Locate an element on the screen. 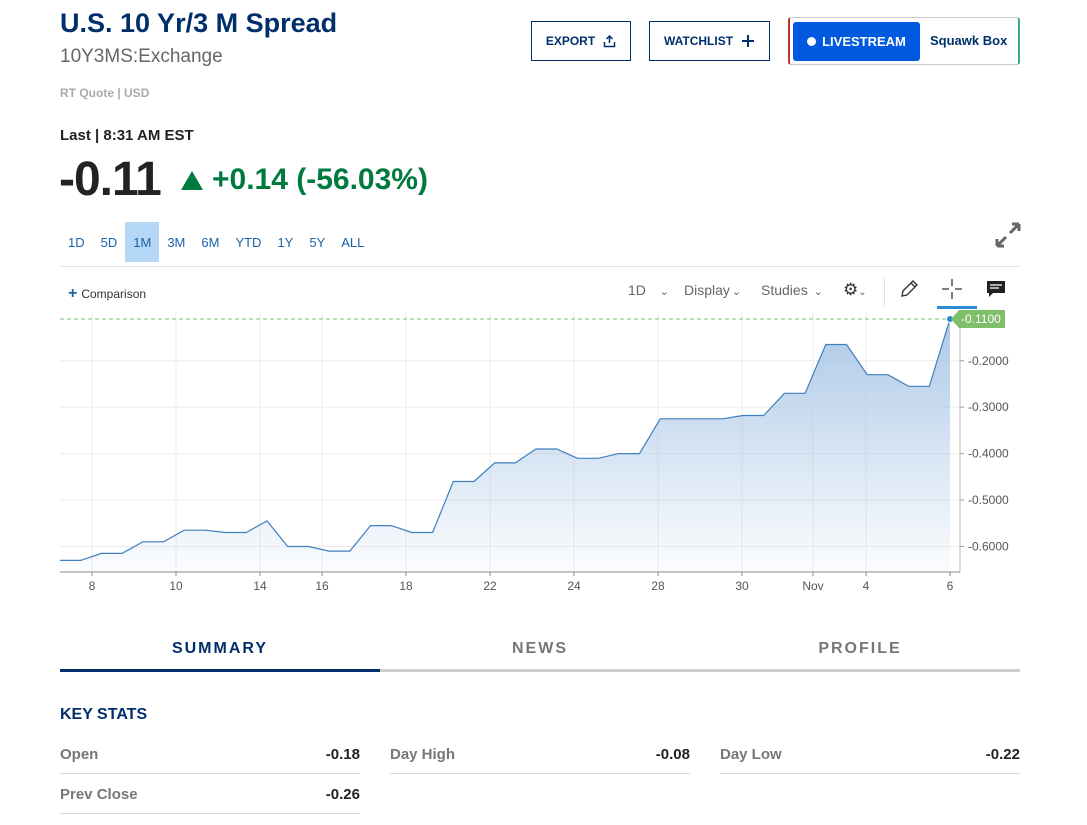 This screenshot has width=1087, height=825. x-tick-label: 14 is located at coordinates (260, 586).